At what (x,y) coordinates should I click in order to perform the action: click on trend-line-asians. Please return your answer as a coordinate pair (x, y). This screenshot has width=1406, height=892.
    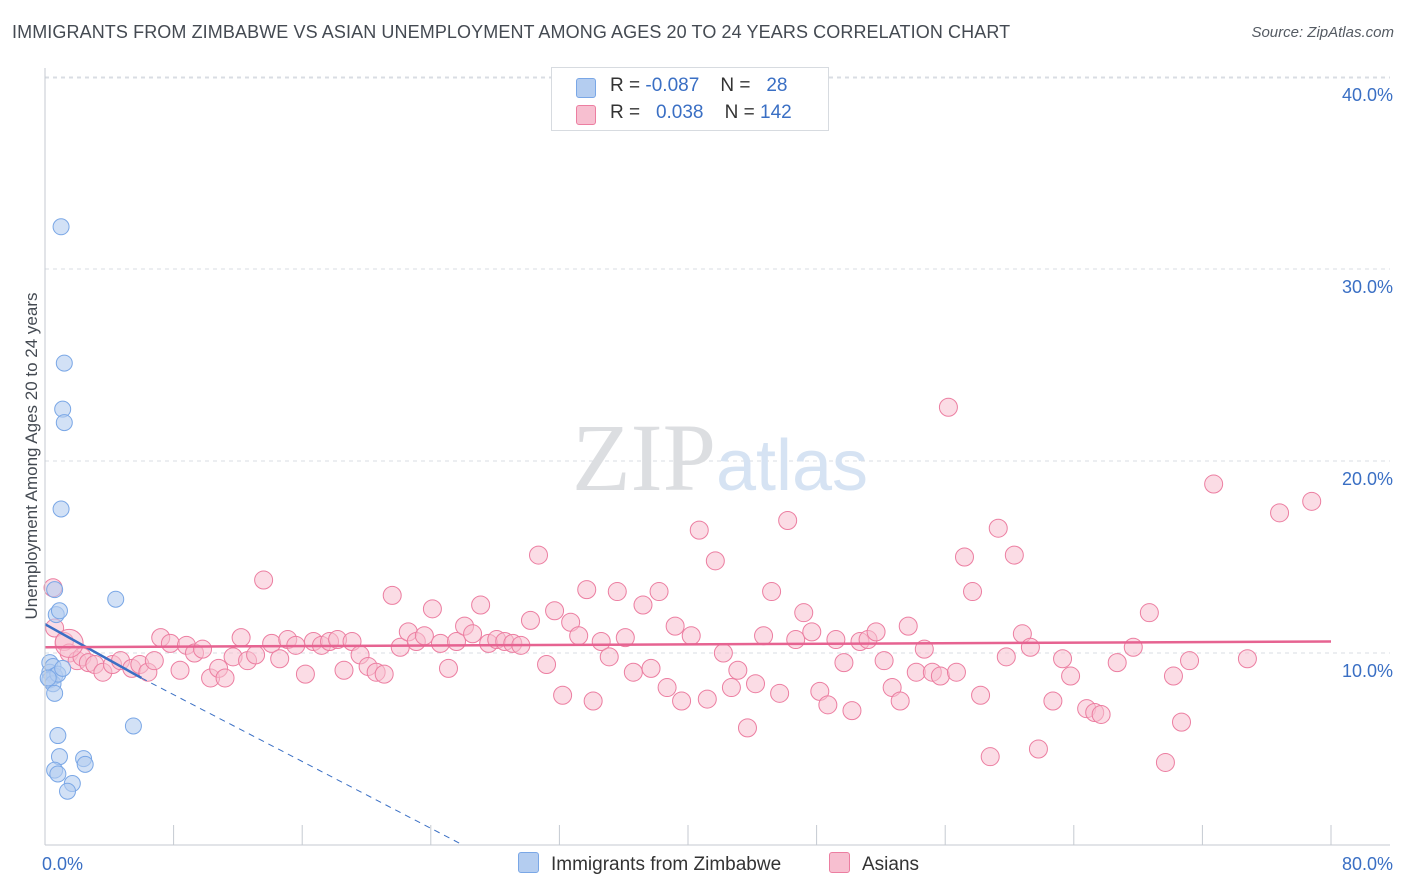
    Looking at the image, I should click on (688, 644).